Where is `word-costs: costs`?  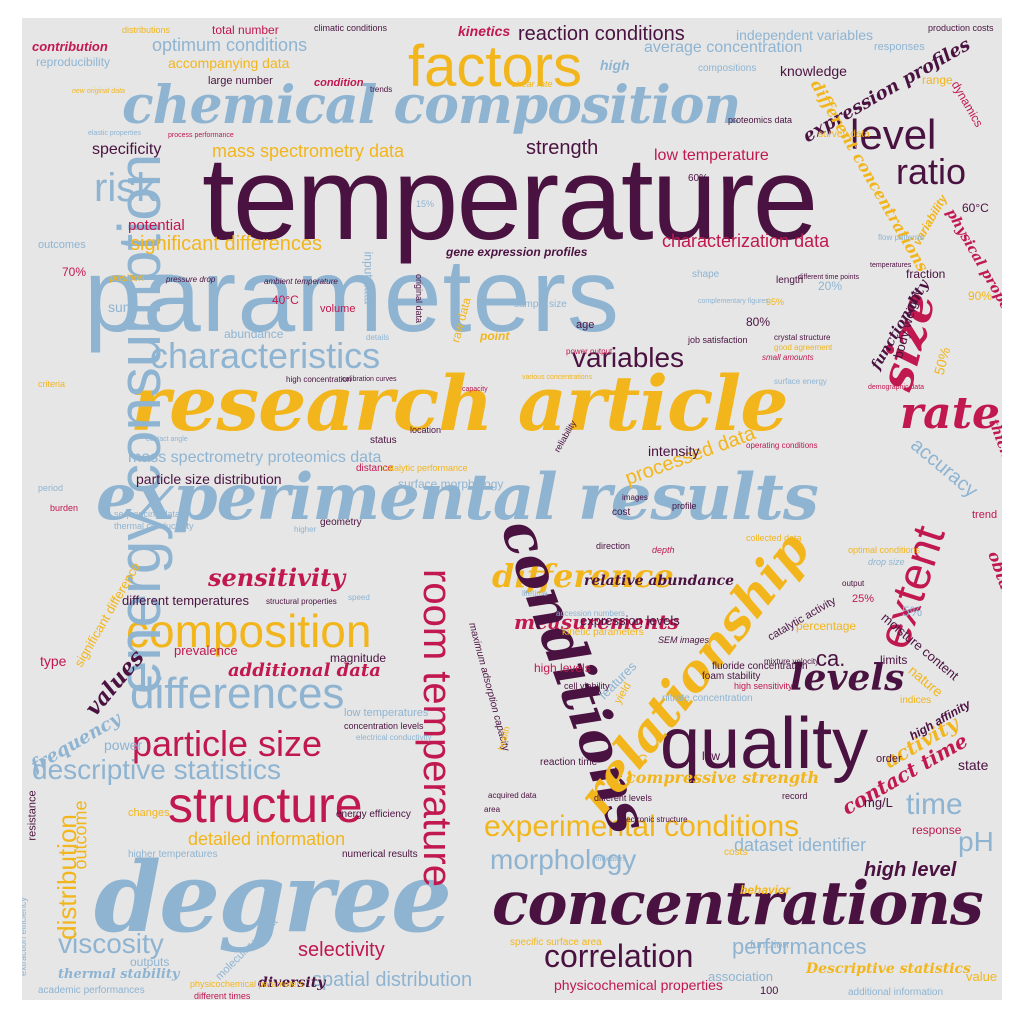 word-costs: costs is located at coordinates (736, 852).